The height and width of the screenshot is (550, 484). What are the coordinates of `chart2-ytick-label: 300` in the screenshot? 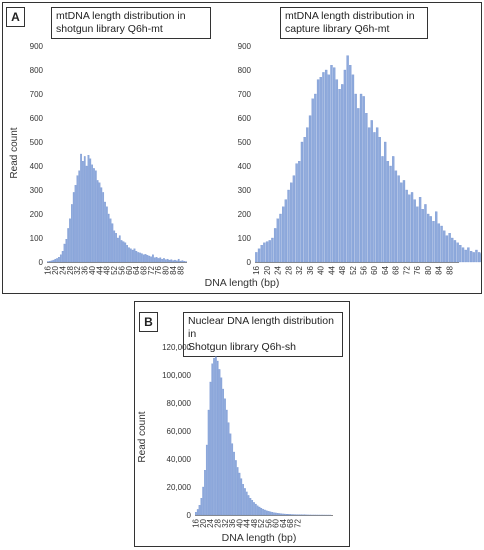 It's located at (245, 190).